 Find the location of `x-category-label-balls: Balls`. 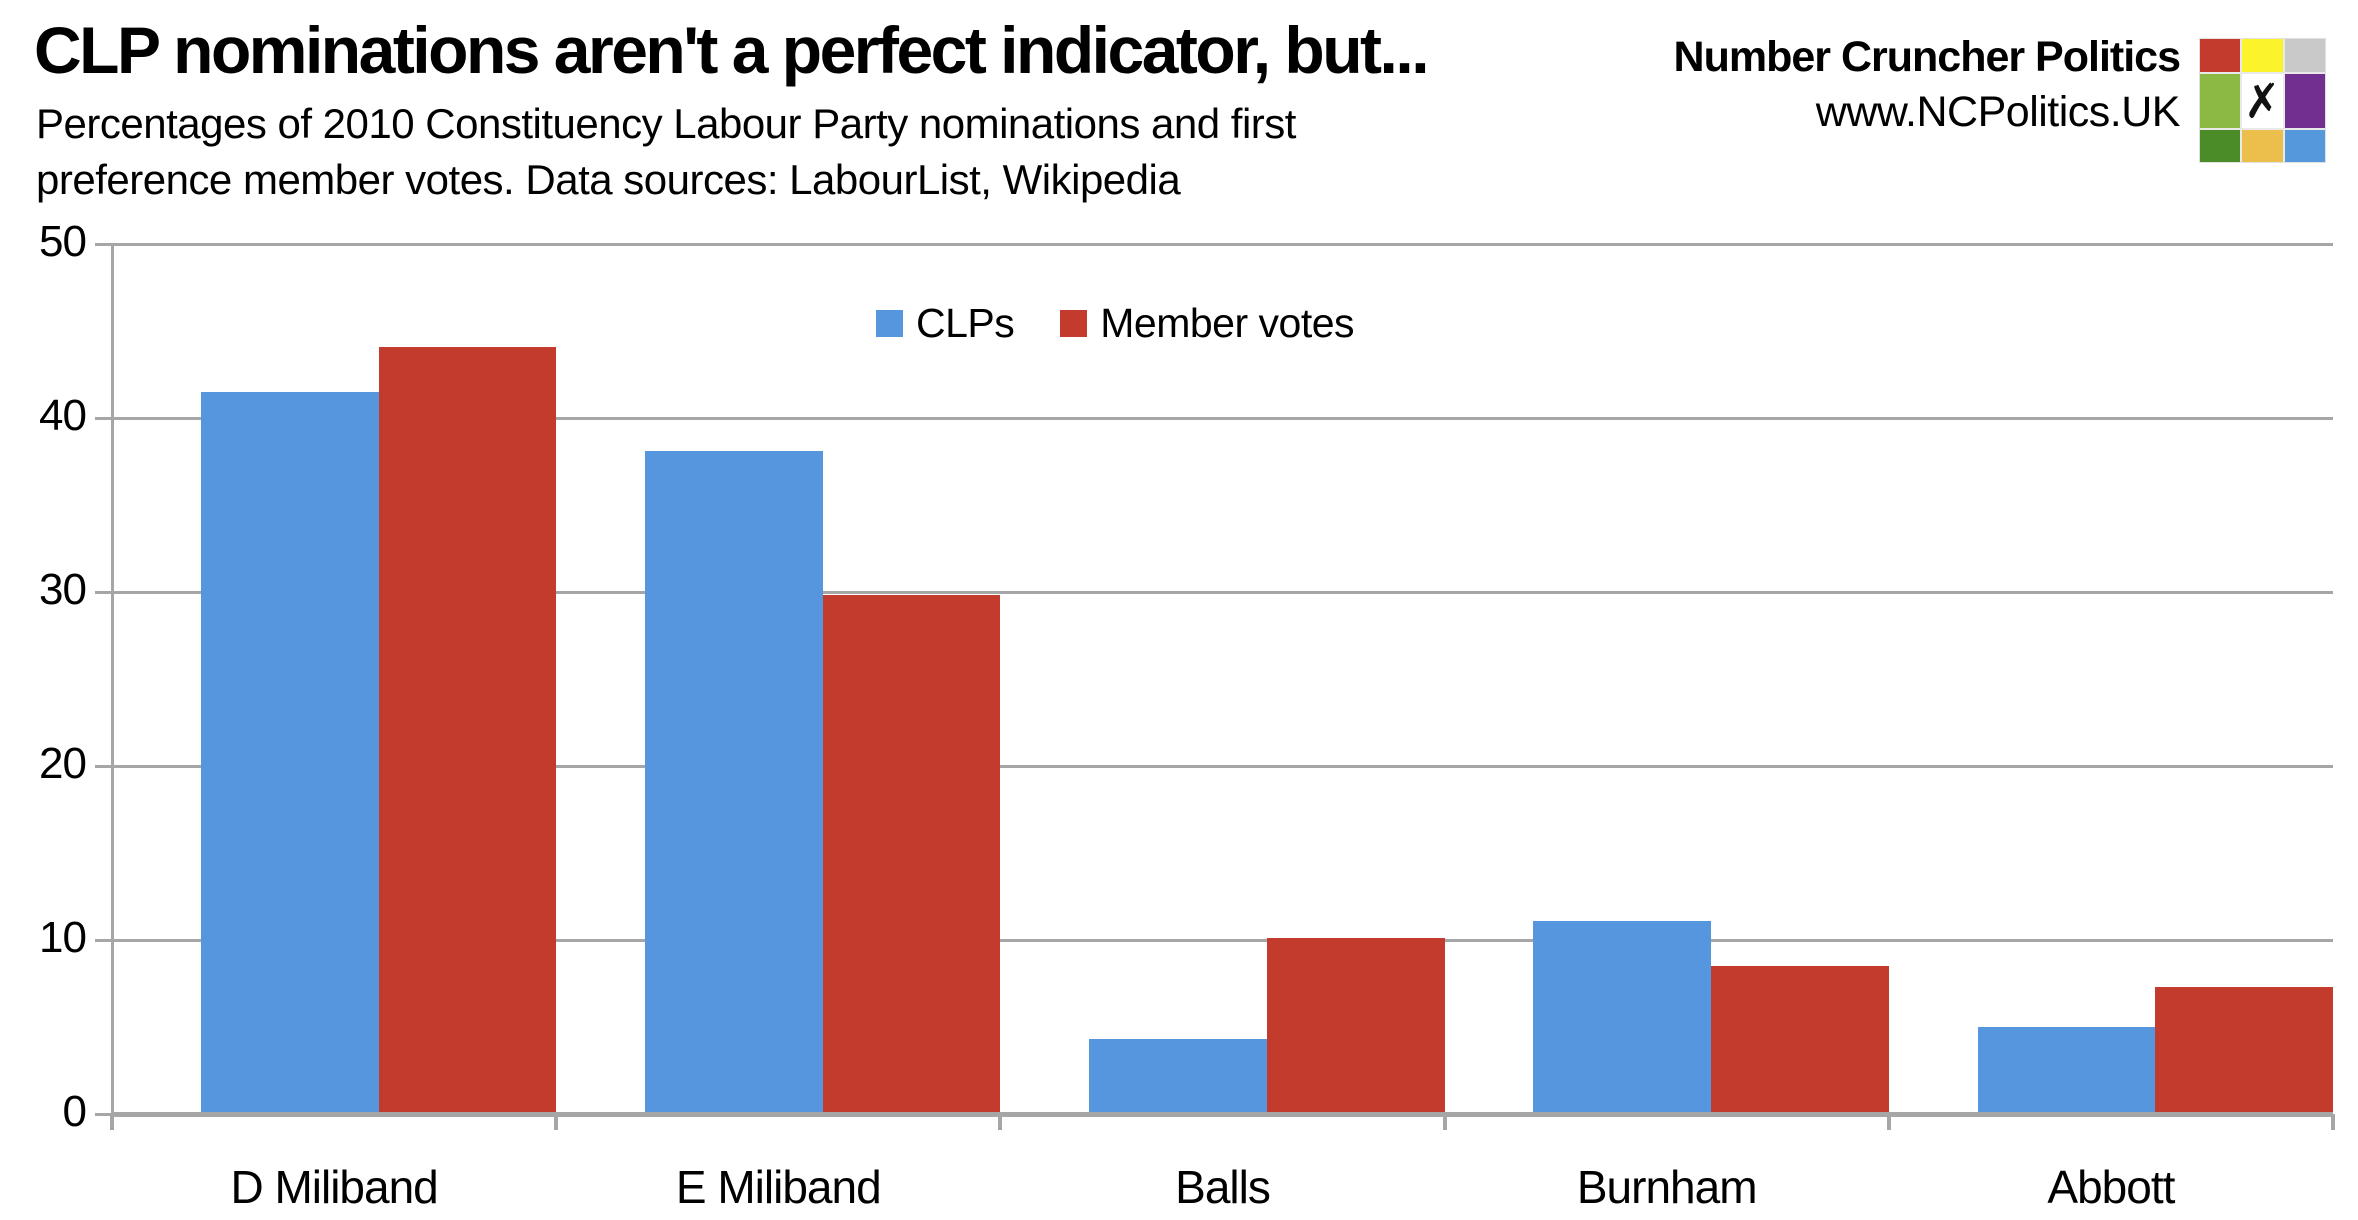

x-category-label-balls: Balls is located at coordinates (1223, 1187).